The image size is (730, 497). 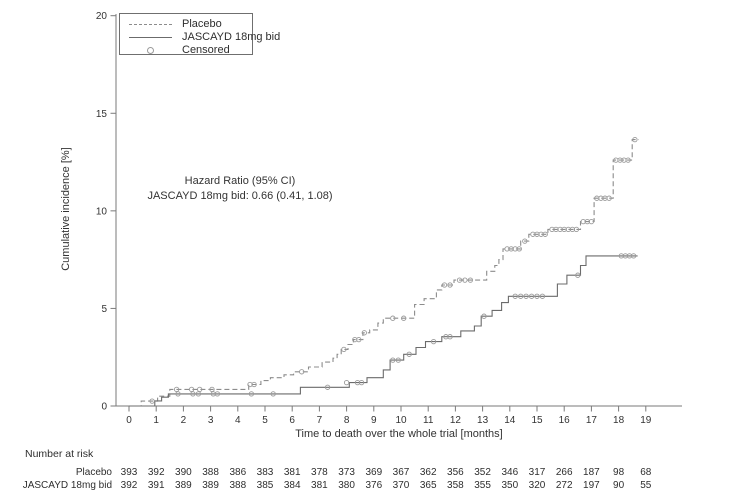 I want to click on risk-value: 367, so click(x=401, y=472).